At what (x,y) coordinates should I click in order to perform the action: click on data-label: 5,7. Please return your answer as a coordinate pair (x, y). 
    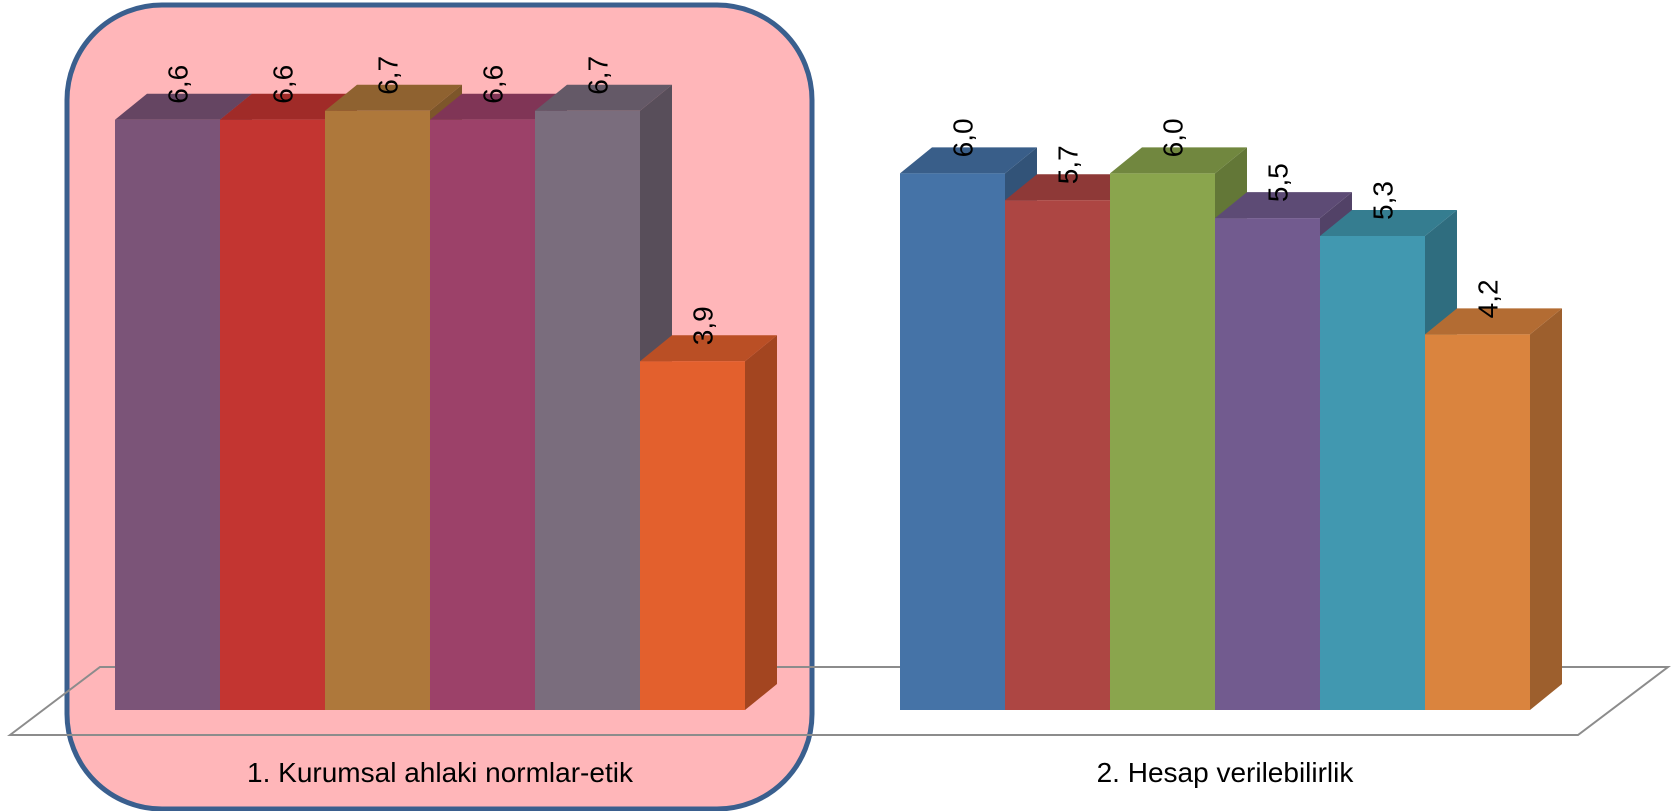
    Looking at the image, I should click on (1068, 164).